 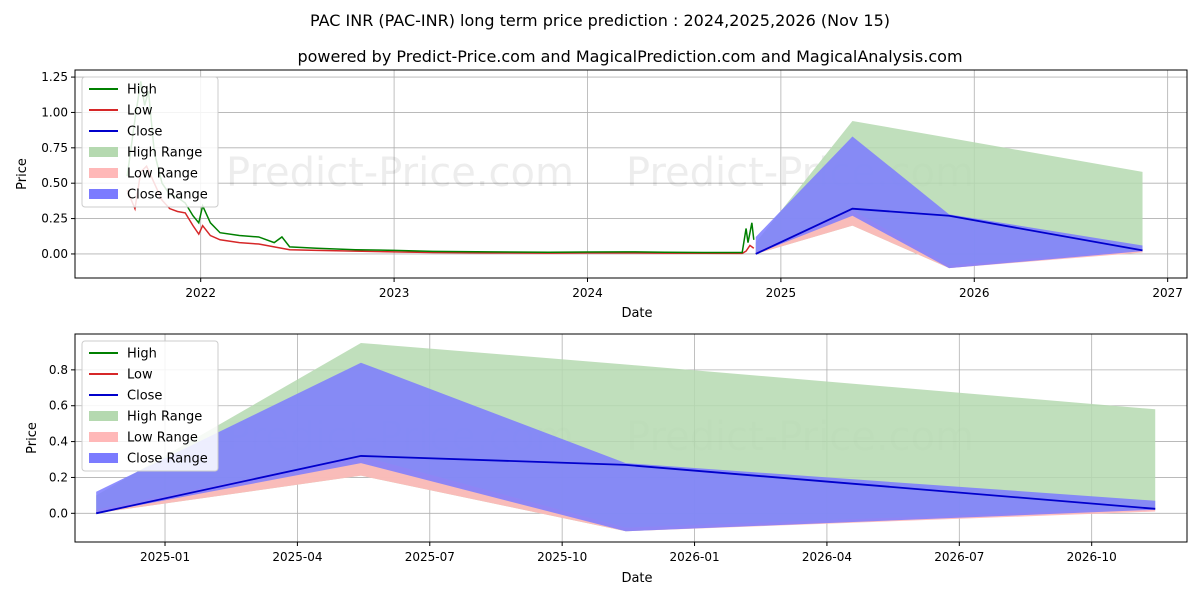 What do you see at coordinates (58, 477) in the screenshot?
I see `y-tick-label: 0.2` at bounding box center [58, 477].